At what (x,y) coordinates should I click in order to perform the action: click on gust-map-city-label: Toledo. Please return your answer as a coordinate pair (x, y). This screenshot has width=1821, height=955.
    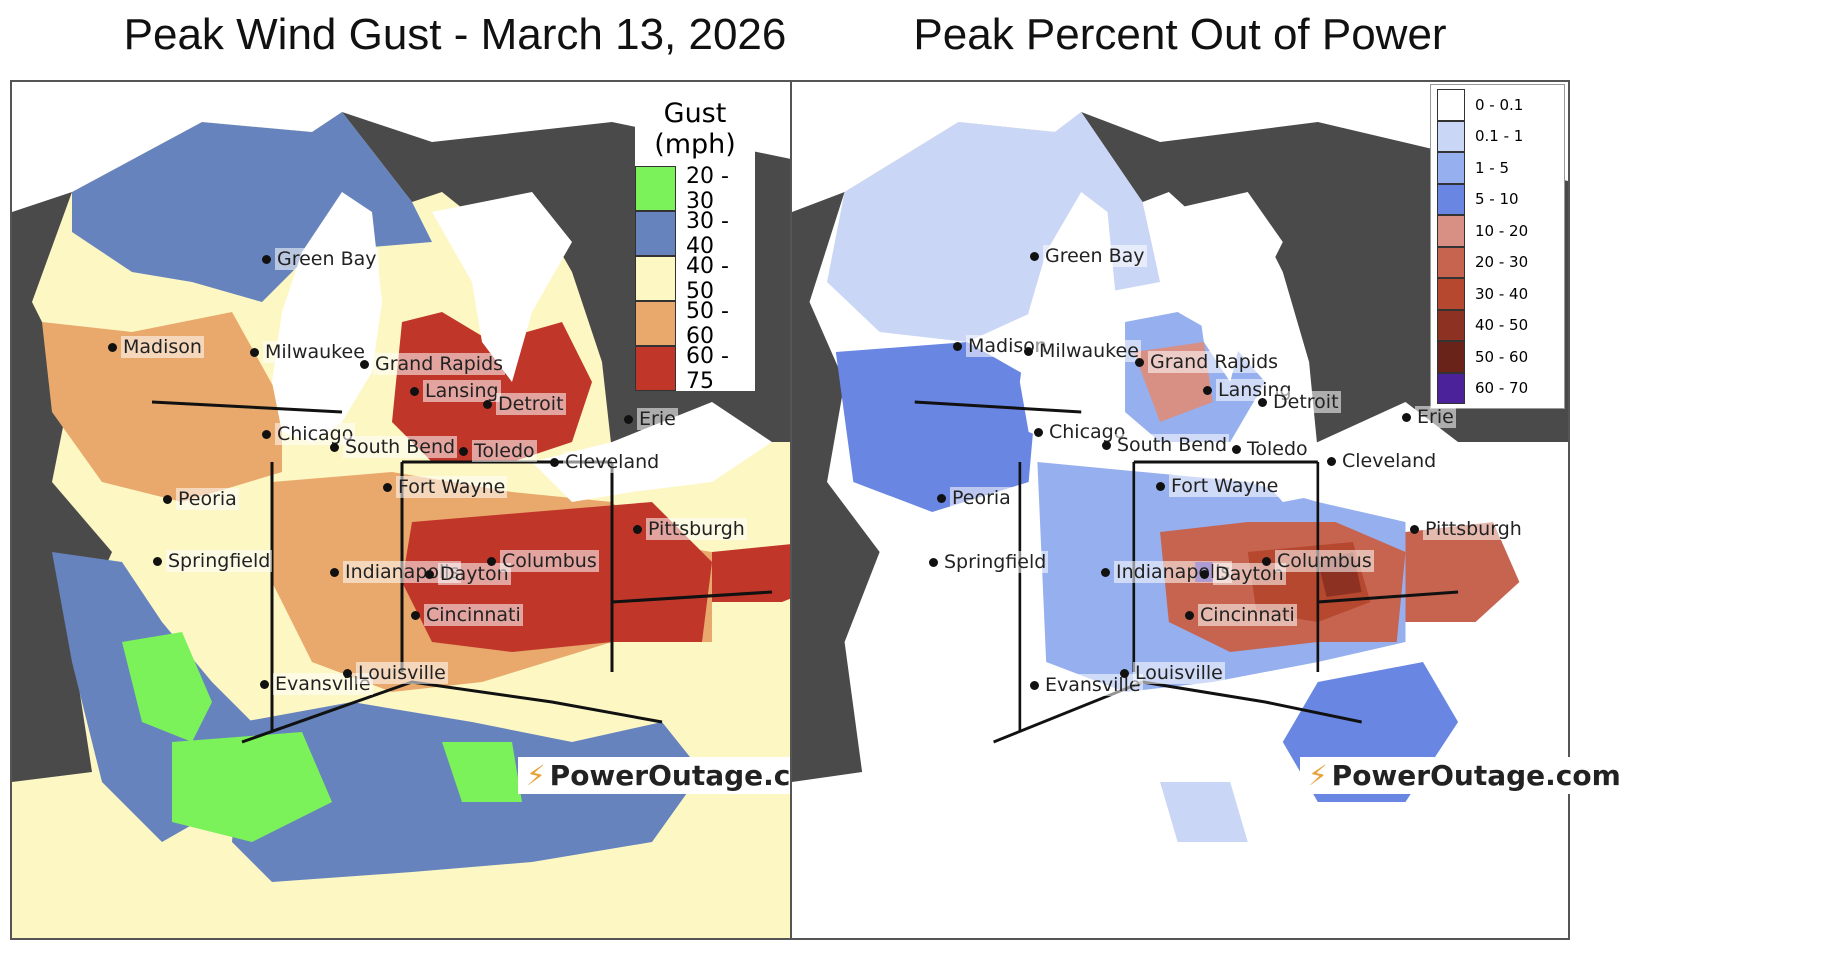
    Looking at the image, I should click on (504, 451).